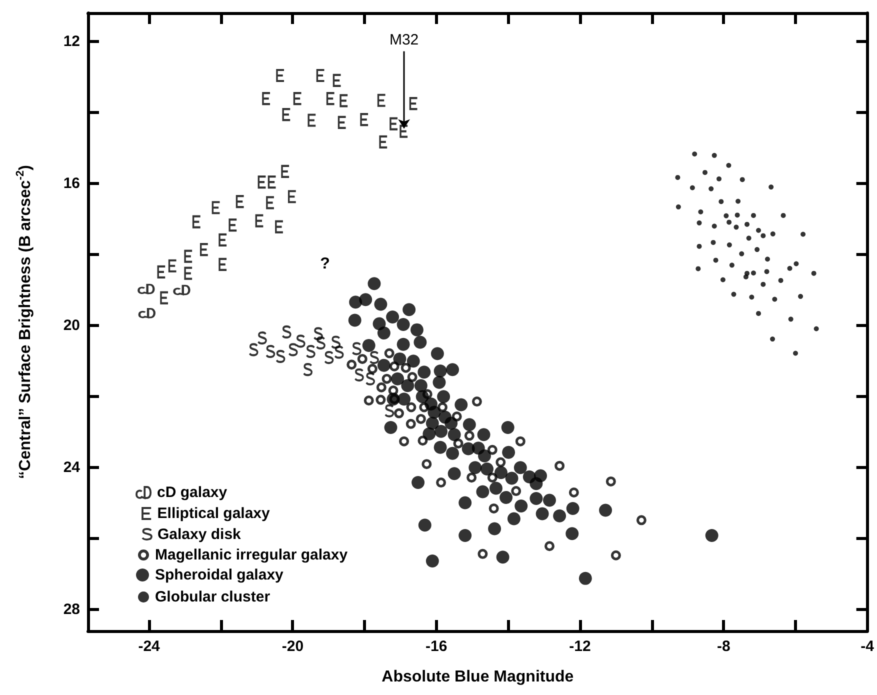 This screenshot has width=877, height=695. What do you see at coordinates (478, 677) in the screenshot?
I see `x-axis-title: Absolute Blue Magnitude` at bounding box center [478, 677].